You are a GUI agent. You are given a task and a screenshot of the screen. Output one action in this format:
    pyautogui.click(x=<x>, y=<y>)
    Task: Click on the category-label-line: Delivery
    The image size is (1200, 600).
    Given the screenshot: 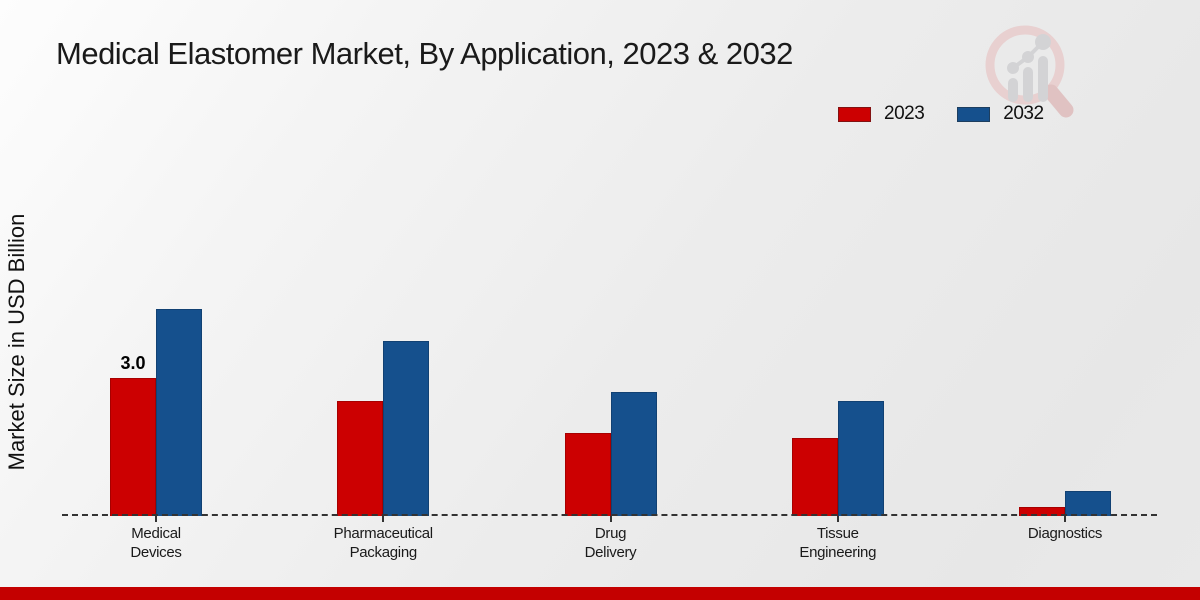 What is the action you would take?
    pyautogui.click(x=610, y=552)
    